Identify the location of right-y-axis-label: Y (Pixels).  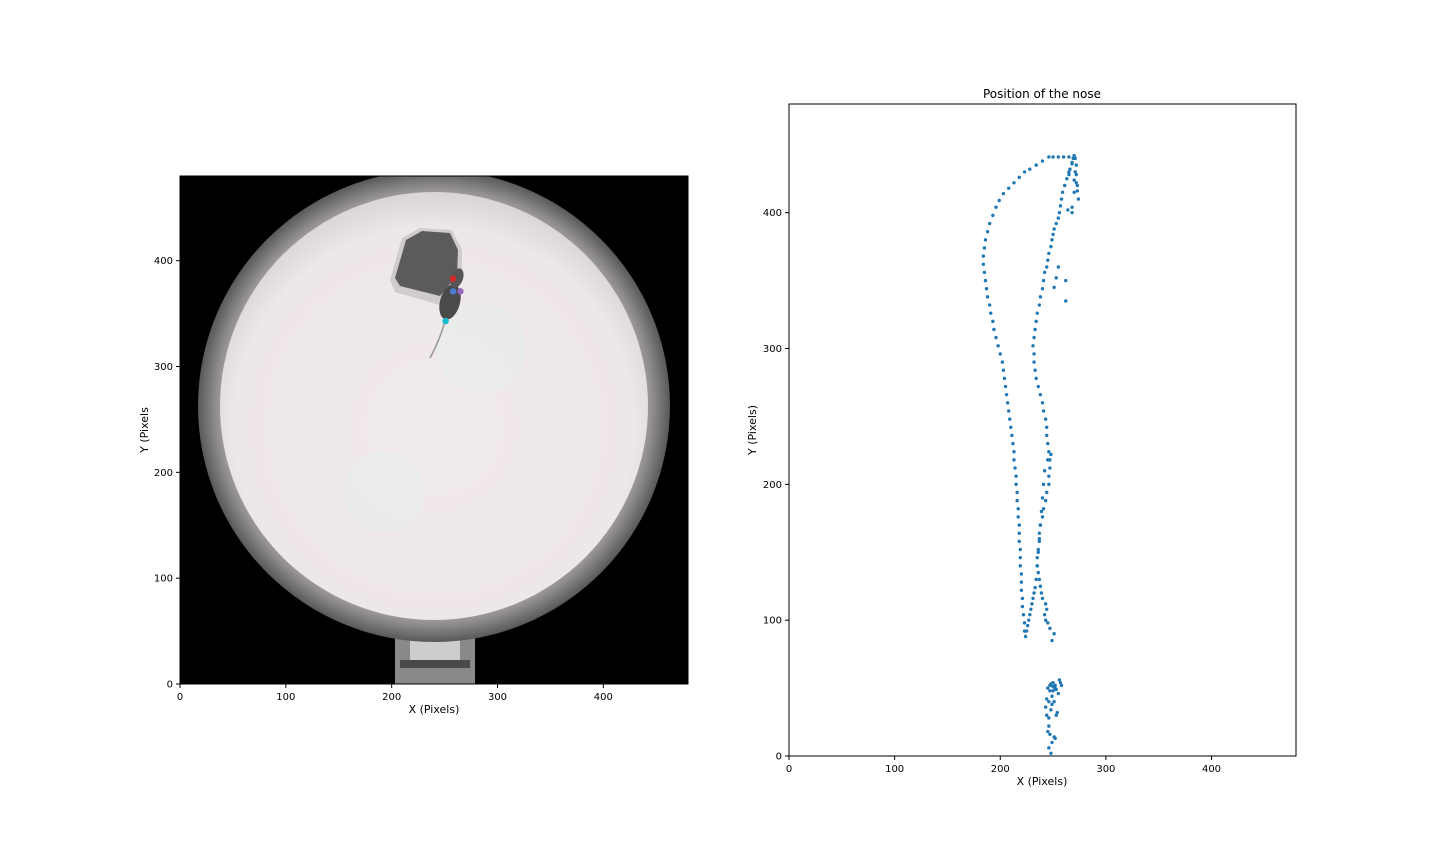
(752, 430).